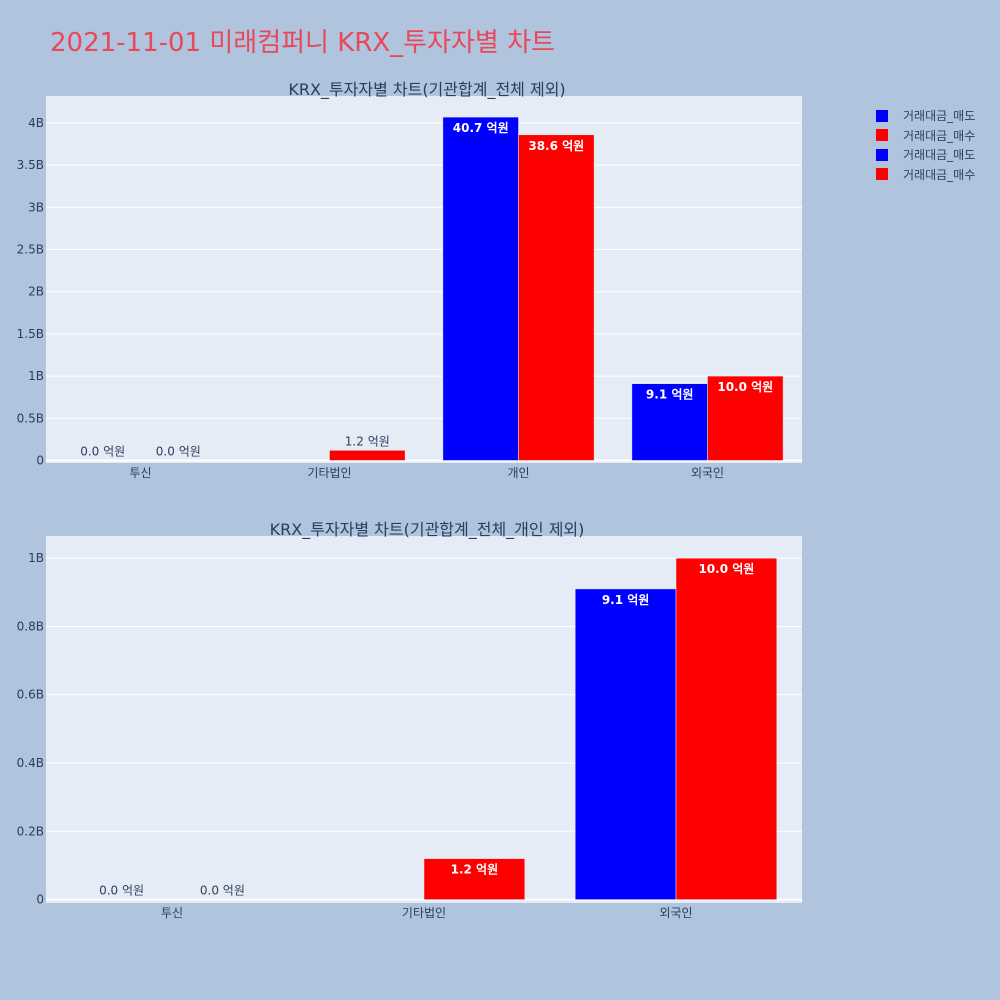 Image resolution: width=1000 pixels, height=1000 pixels. I want to click on data-label: 40.7 억원, so click(481, 128).